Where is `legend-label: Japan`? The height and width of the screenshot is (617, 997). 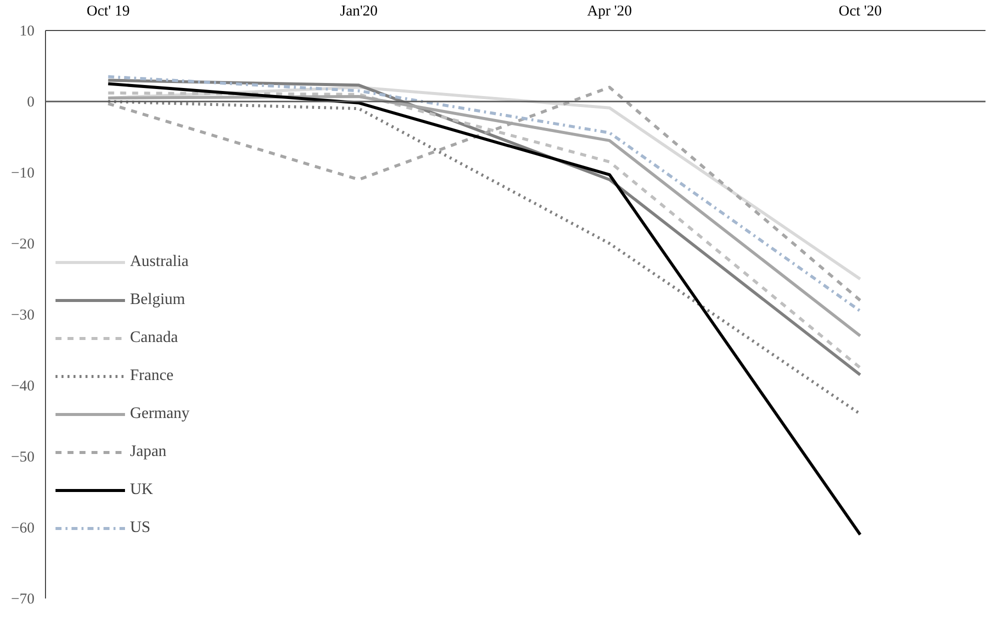
legend-label: Japan is located at coordinates (148, 452).